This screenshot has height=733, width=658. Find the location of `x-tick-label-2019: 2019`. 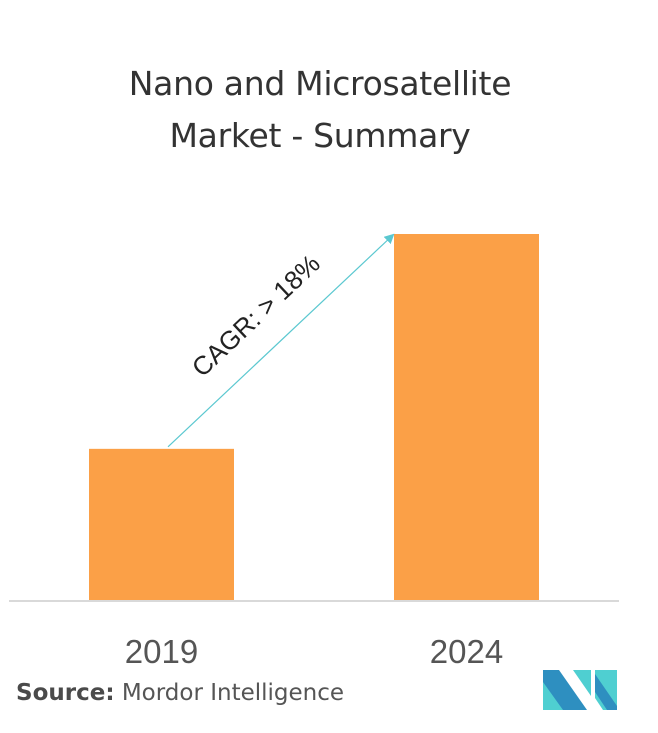

x-tick-label-2019: 2019 is located at coordinates (161, 651).